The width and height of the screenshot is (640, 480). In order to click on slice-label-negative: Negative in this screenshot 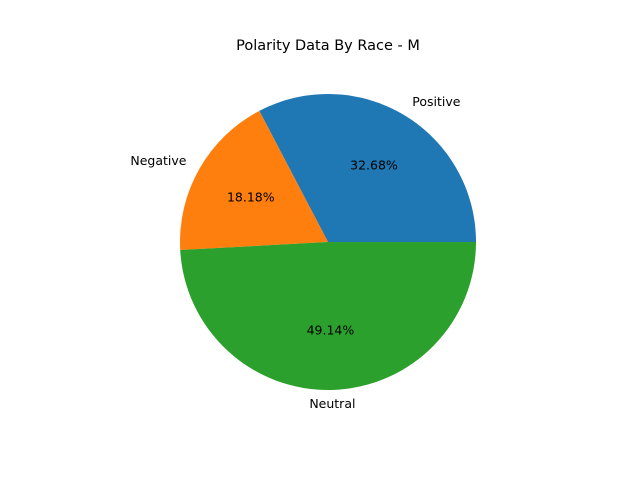, I will do `click(158, 160)`.